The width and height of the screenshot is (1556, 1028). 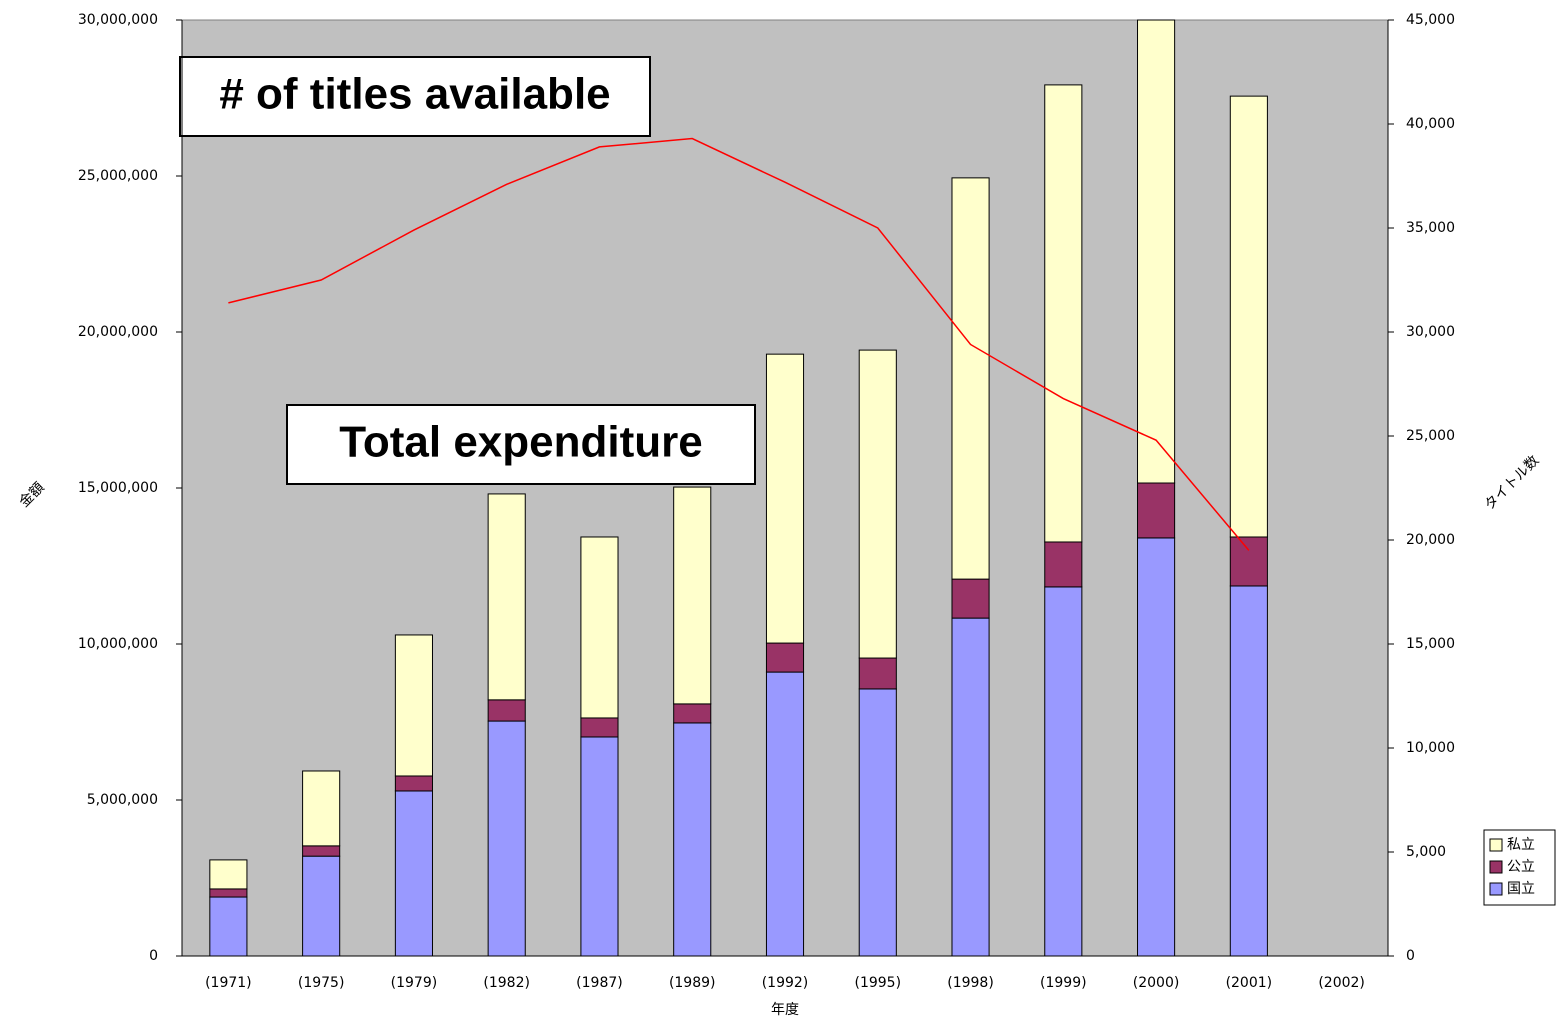 I want to click on x-tick-label: (1971), so click(x=228, y=983).